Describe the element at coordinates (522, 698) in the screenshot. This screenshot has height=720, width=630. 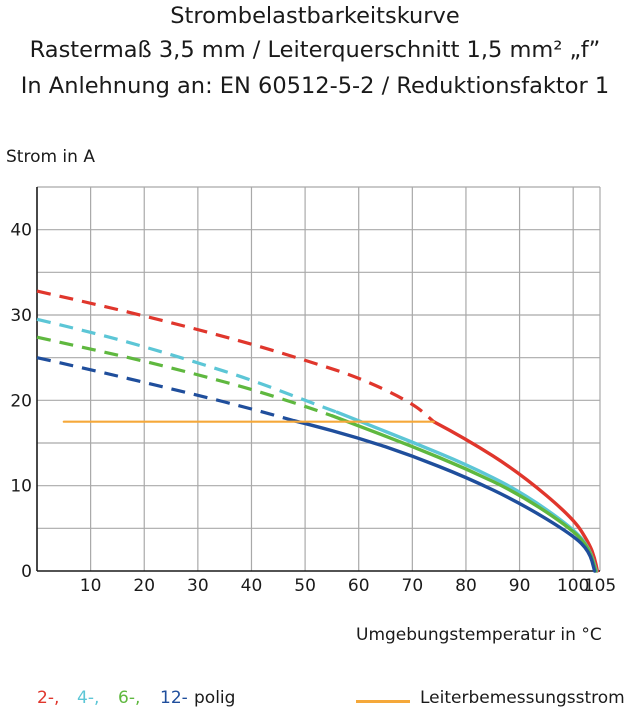
I see `legend-reference-label: Leiterbemessungsstrom` at that location.